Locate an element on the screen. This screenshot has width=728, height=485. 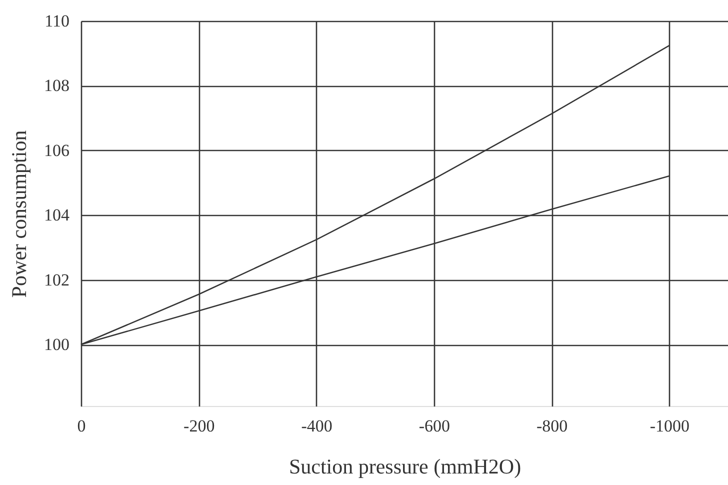
y-tick-label: 106 is located at coordinates (57, 150).